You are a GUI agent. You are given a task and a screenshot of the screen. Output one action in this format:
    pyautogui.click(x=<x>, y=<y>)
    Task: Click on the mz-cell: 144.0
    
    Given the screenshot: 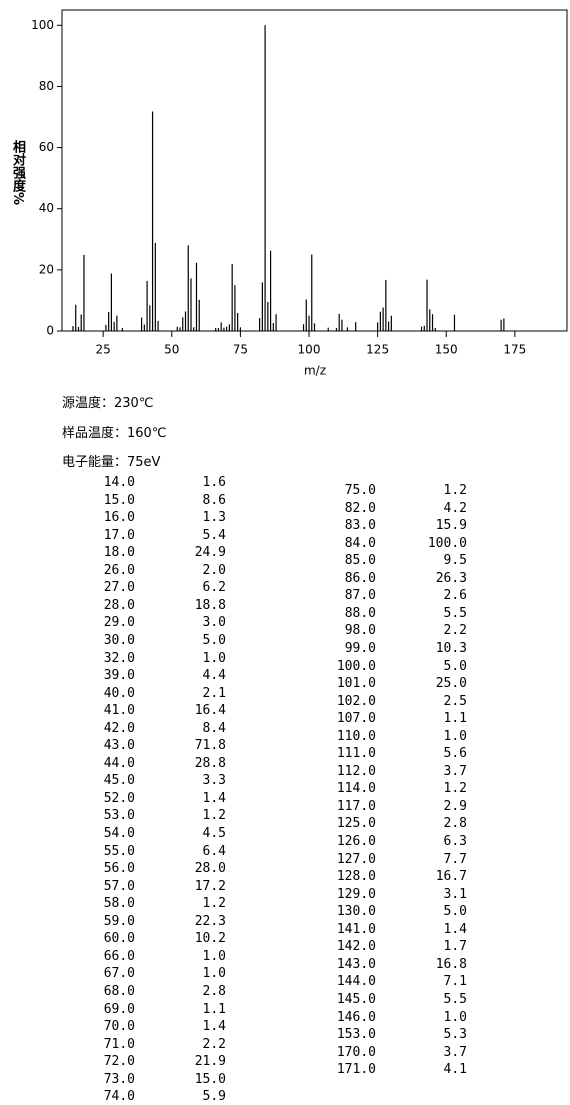 What is the action you would take?
    pyautogui.click(x=356, y=982)
    